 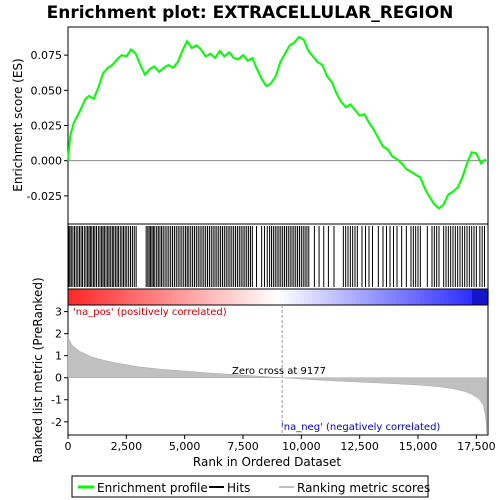 I want to click on es-y-tick-label: -0.025, so click(x=44, y=196).